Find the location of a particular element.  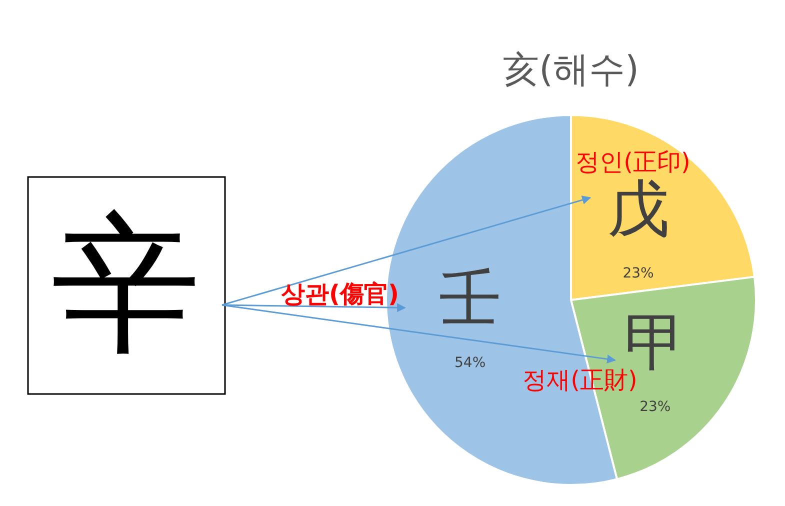

text: 상관(傷官) is located at coordinates (340, 294).